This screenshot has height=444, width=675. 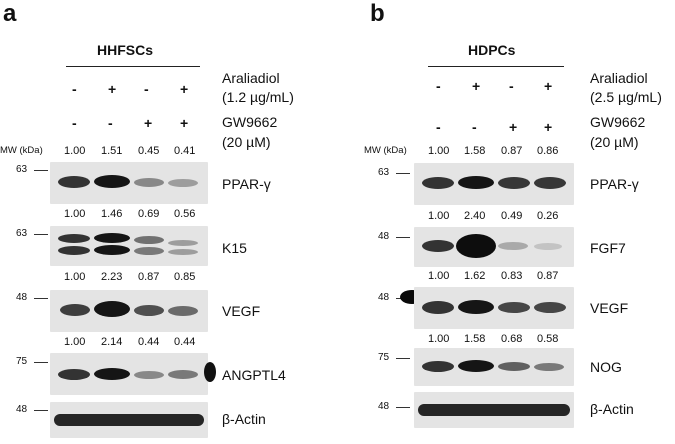 What do you see at coordinates (475, 151) in the screenshot?
I see `quant-value: 1.58` at bounding box center [475, 151].